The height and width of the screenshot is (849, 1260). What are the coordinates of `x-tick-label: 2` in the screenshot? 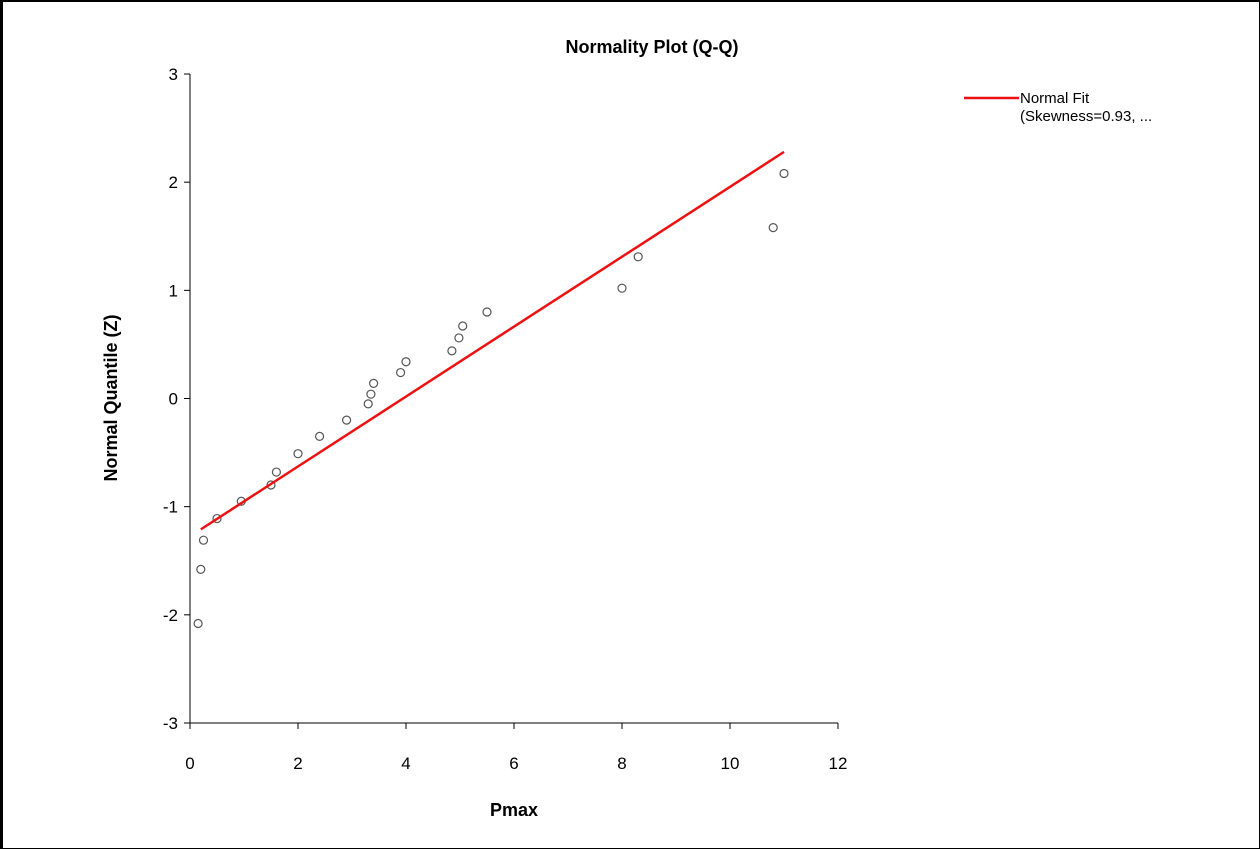 It's located at (297, 763).